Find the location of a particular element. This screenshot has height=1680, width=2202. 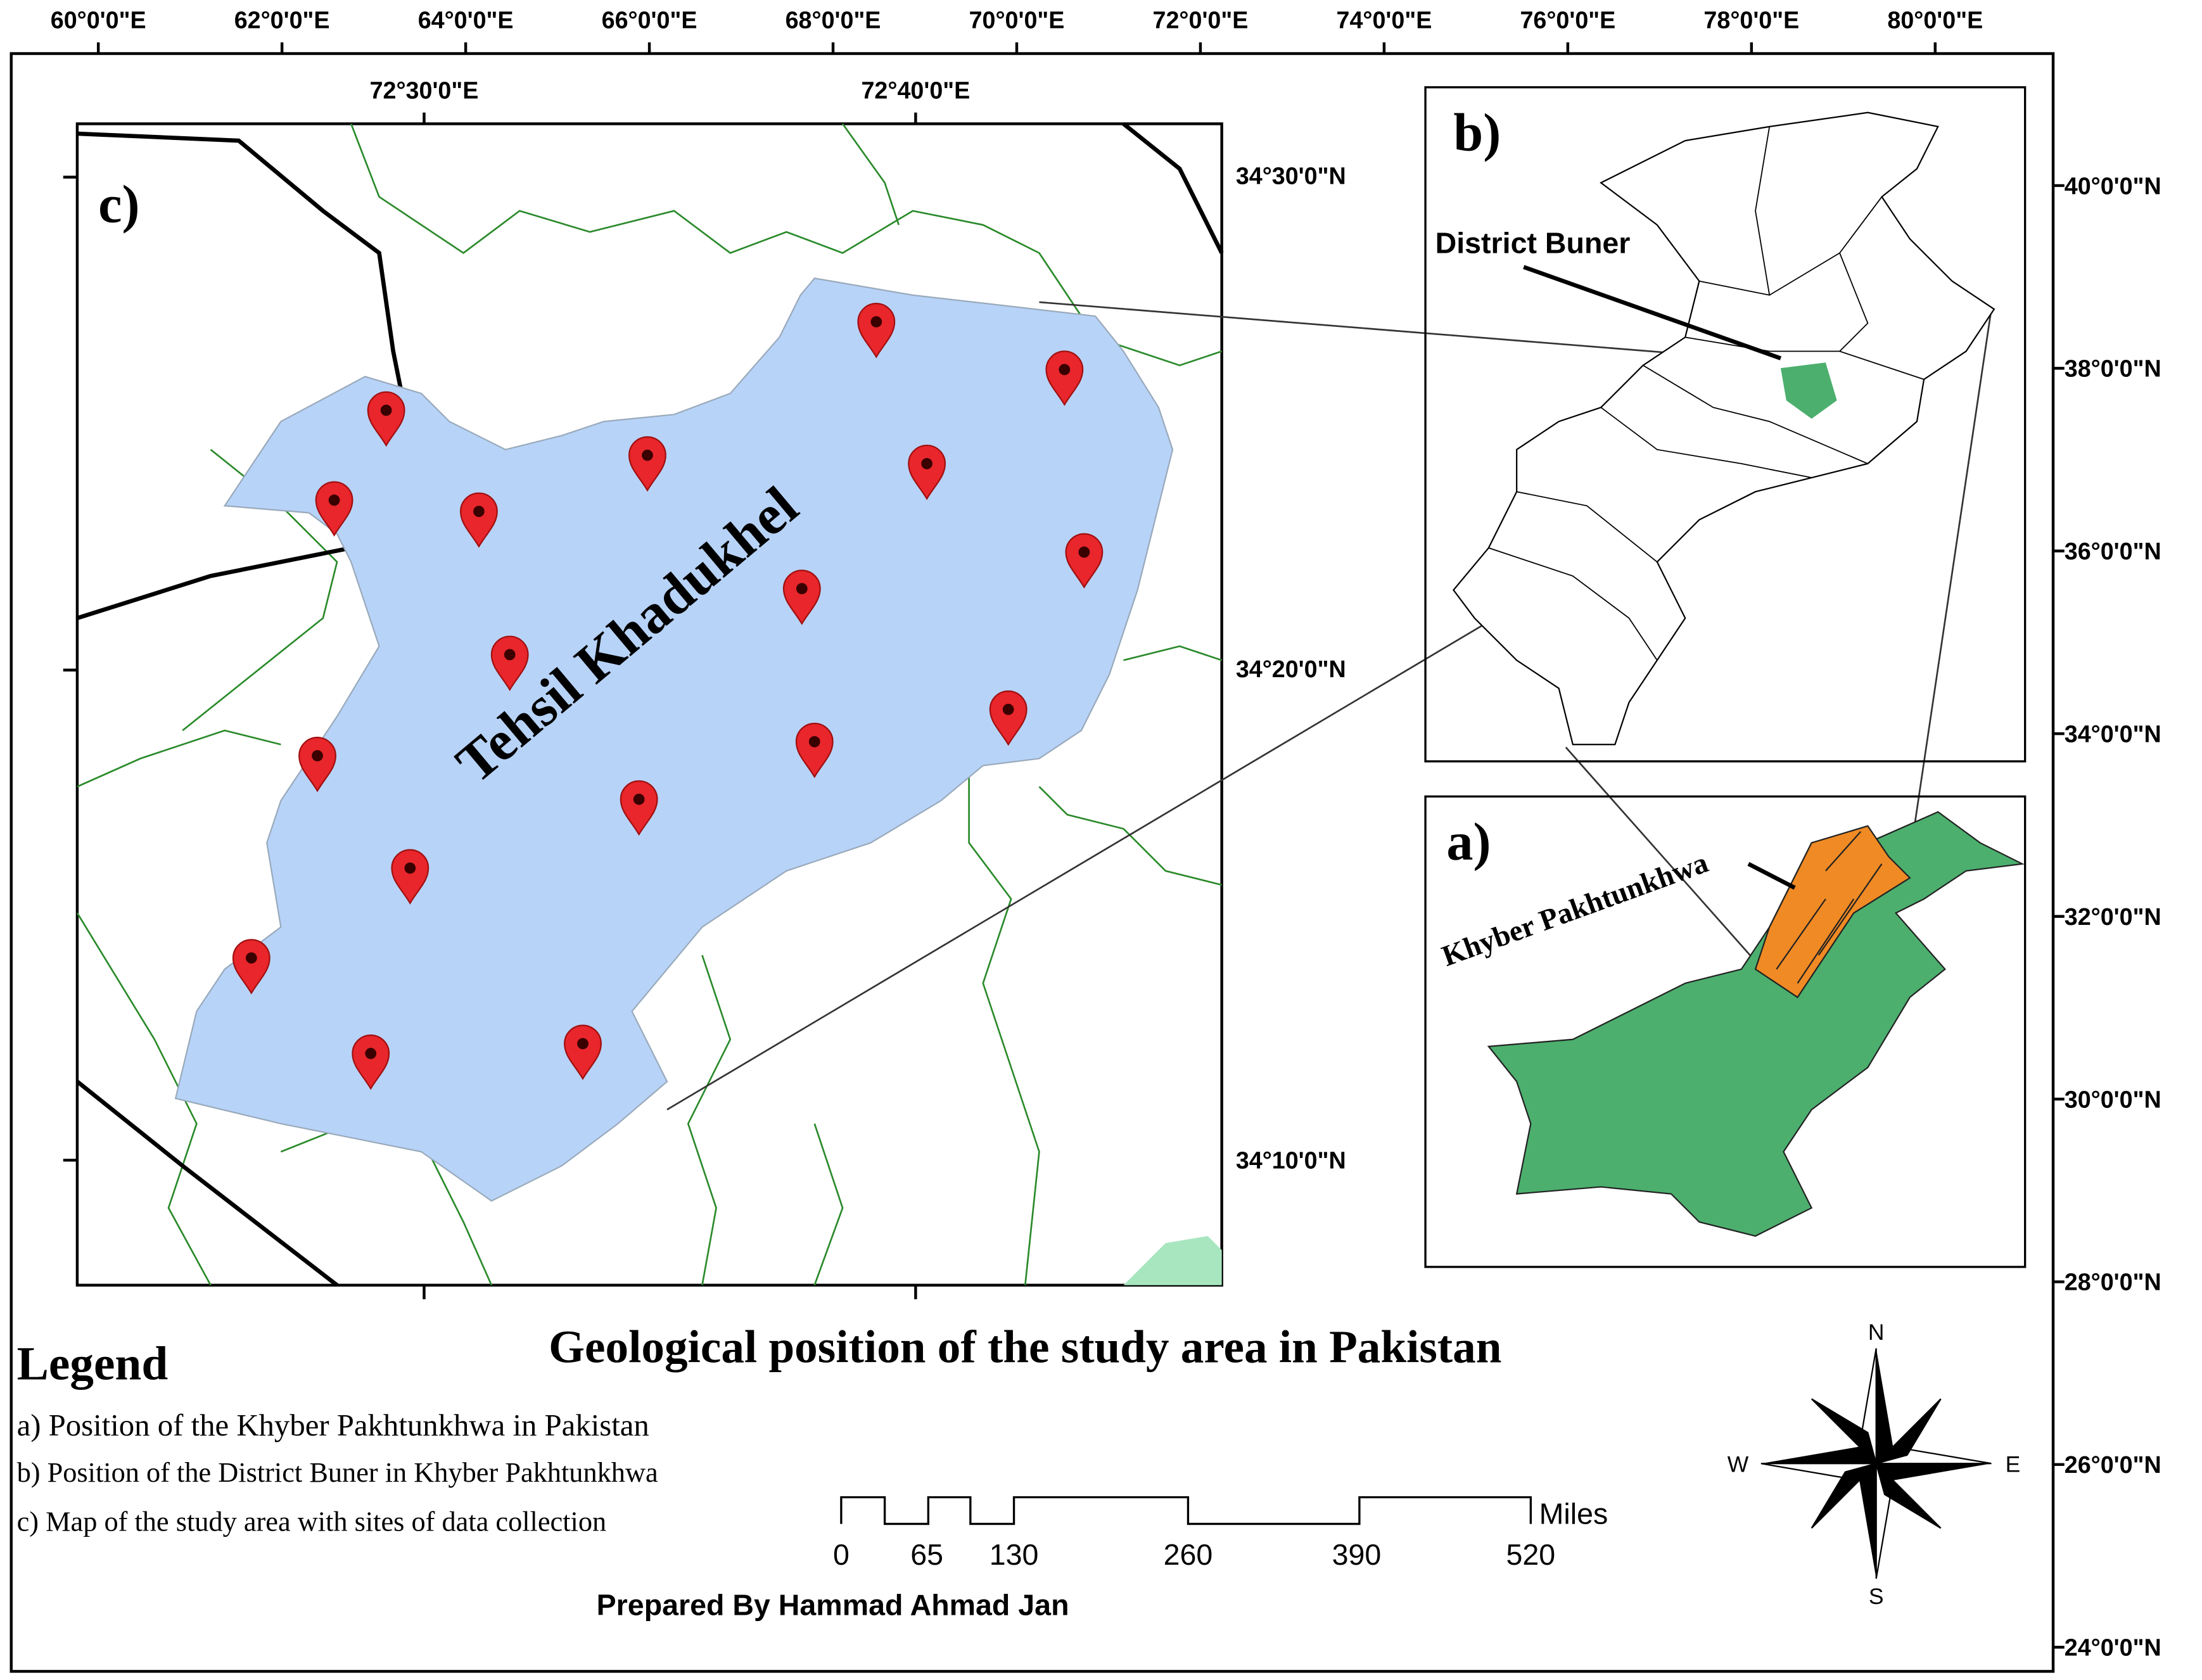

scale-labels: 0 65 130 260 390 520 is located at coordinates (1194, 1554).